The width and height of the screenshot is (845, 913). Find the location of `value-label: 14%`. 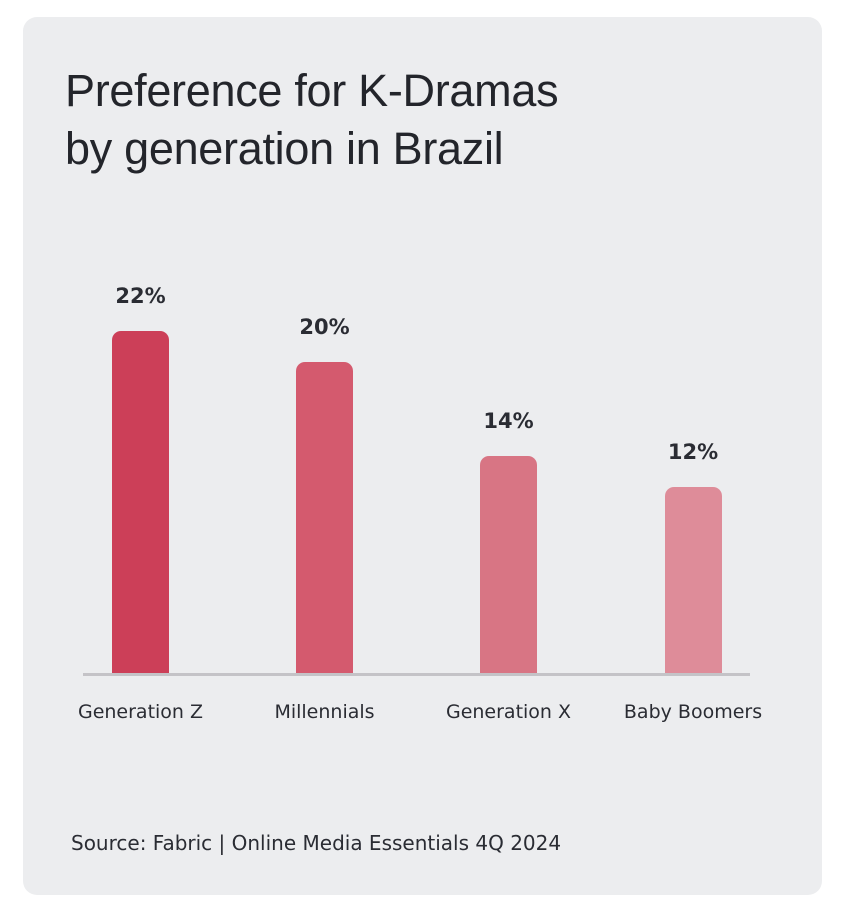

value-label: 14% is located at coordinates (508, 421).